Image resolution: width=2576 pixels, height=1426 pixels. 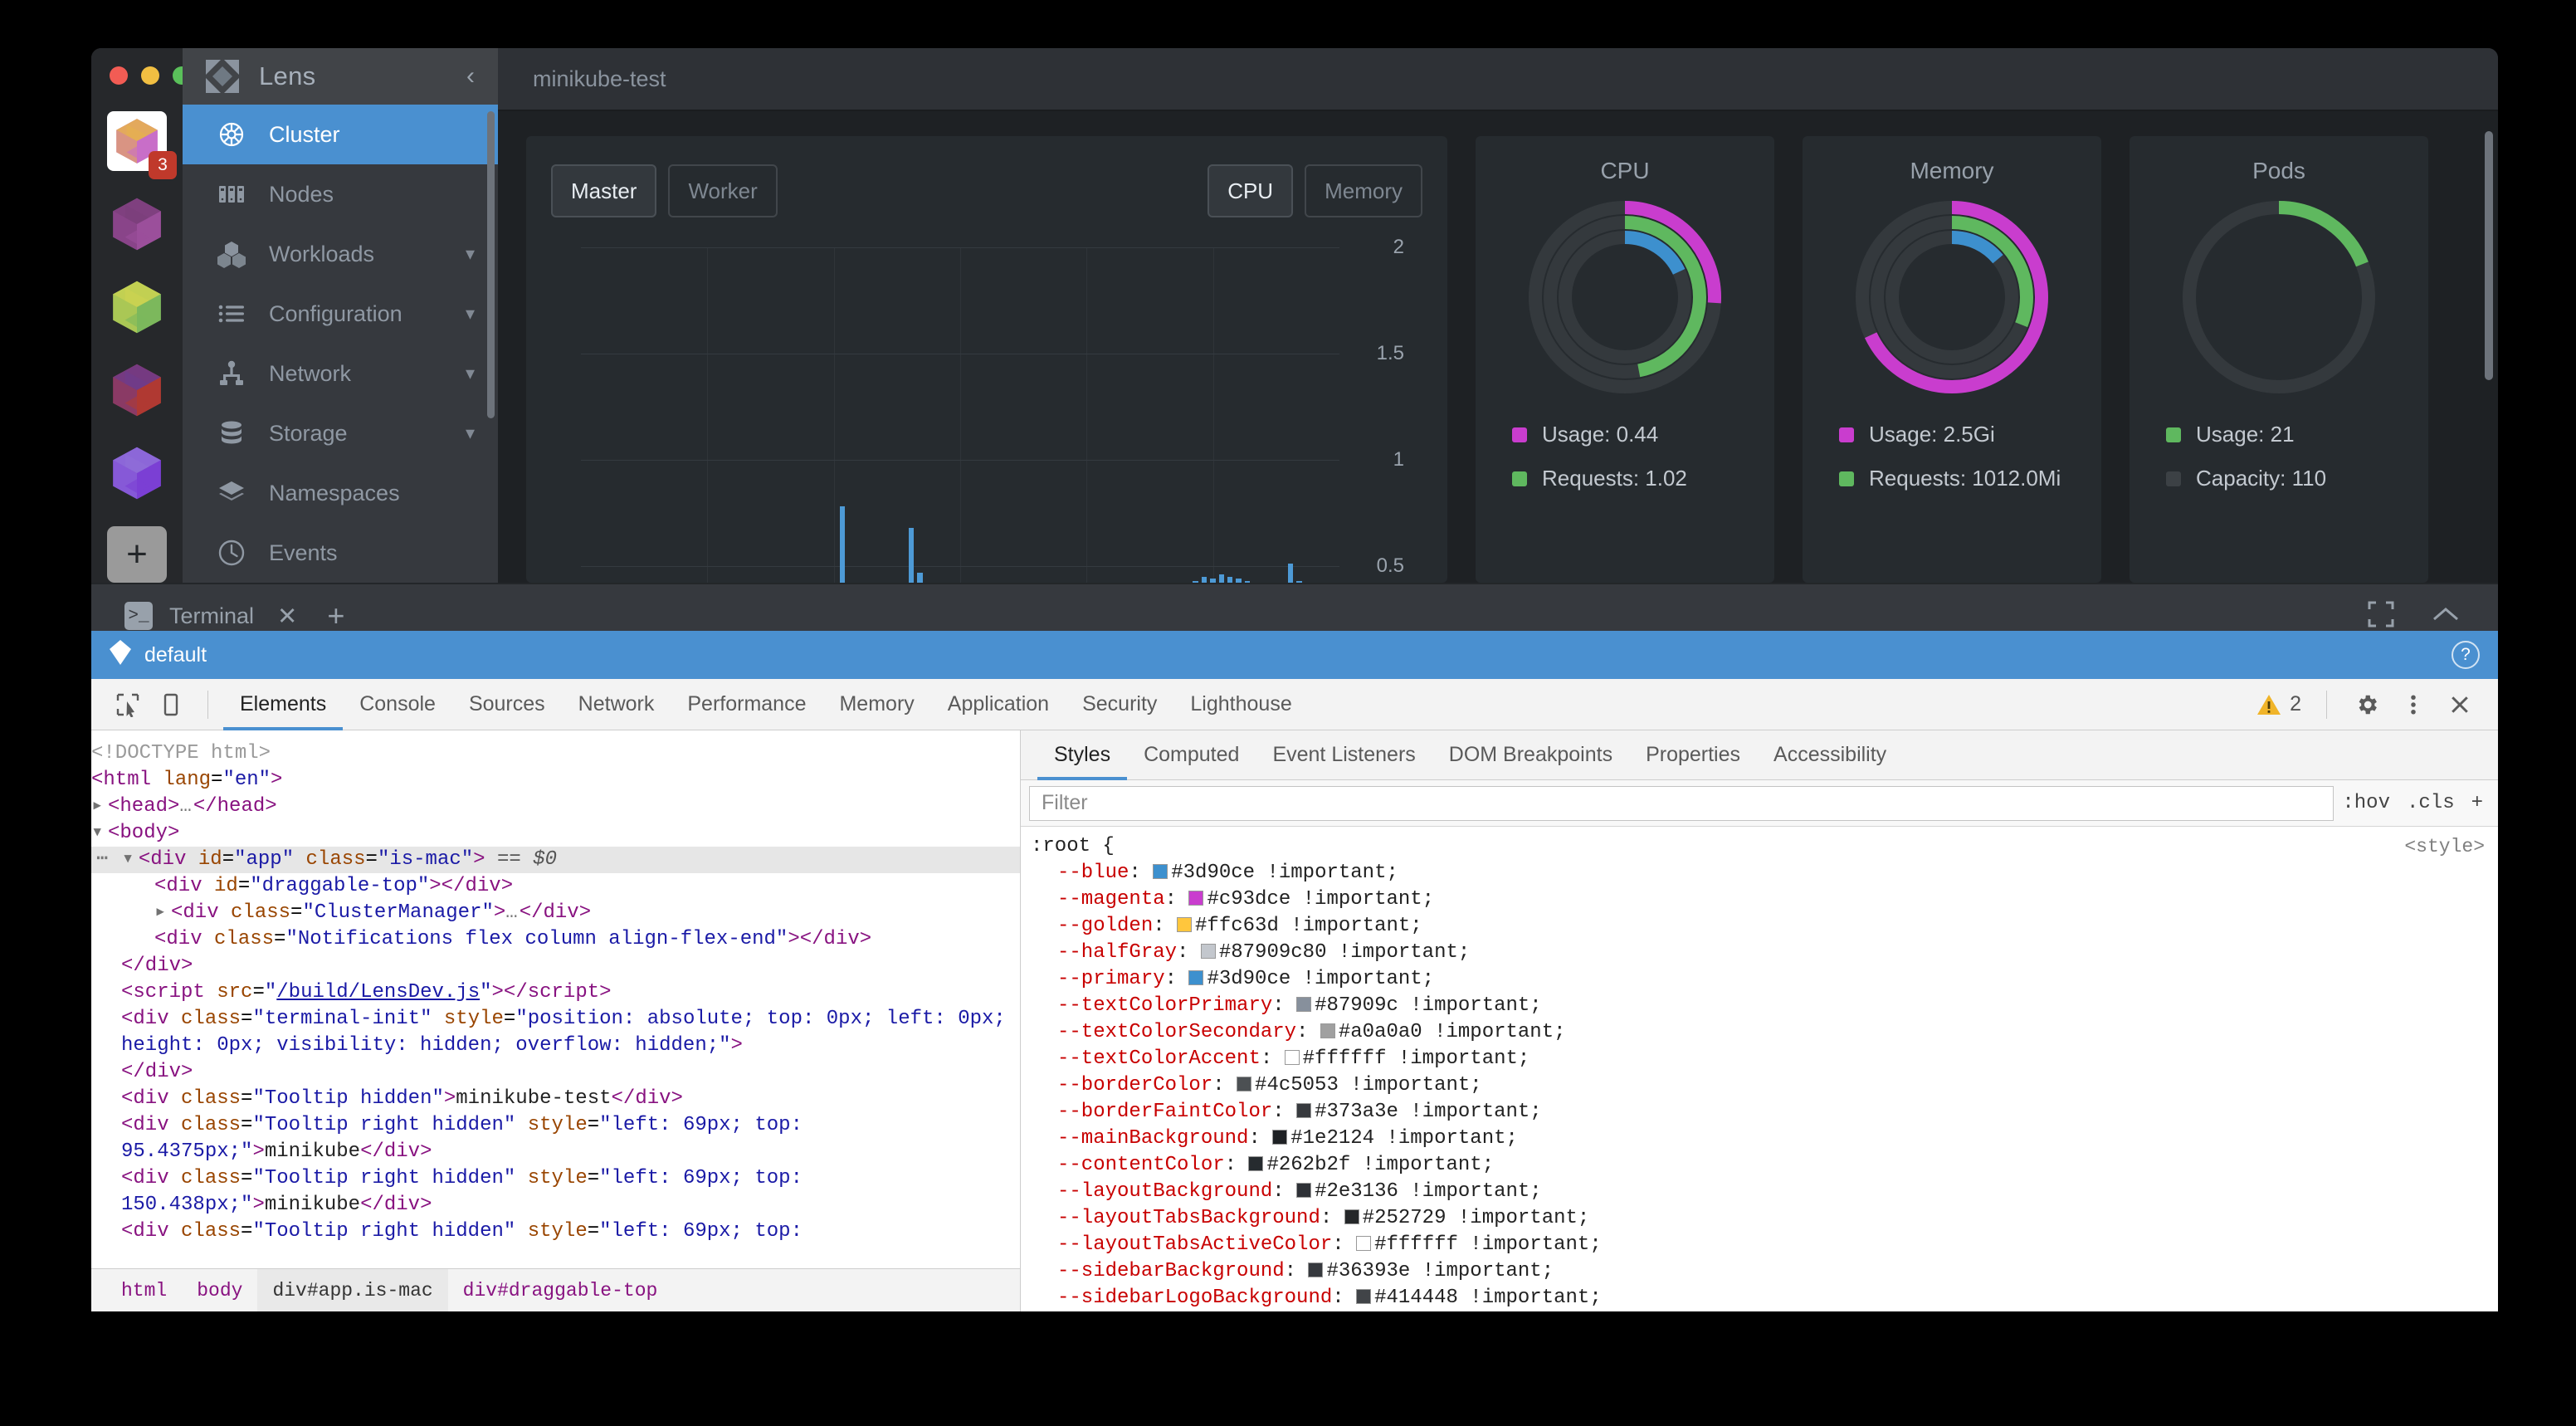 I want to click on tab-console: Console, so click(x=397, y=703).